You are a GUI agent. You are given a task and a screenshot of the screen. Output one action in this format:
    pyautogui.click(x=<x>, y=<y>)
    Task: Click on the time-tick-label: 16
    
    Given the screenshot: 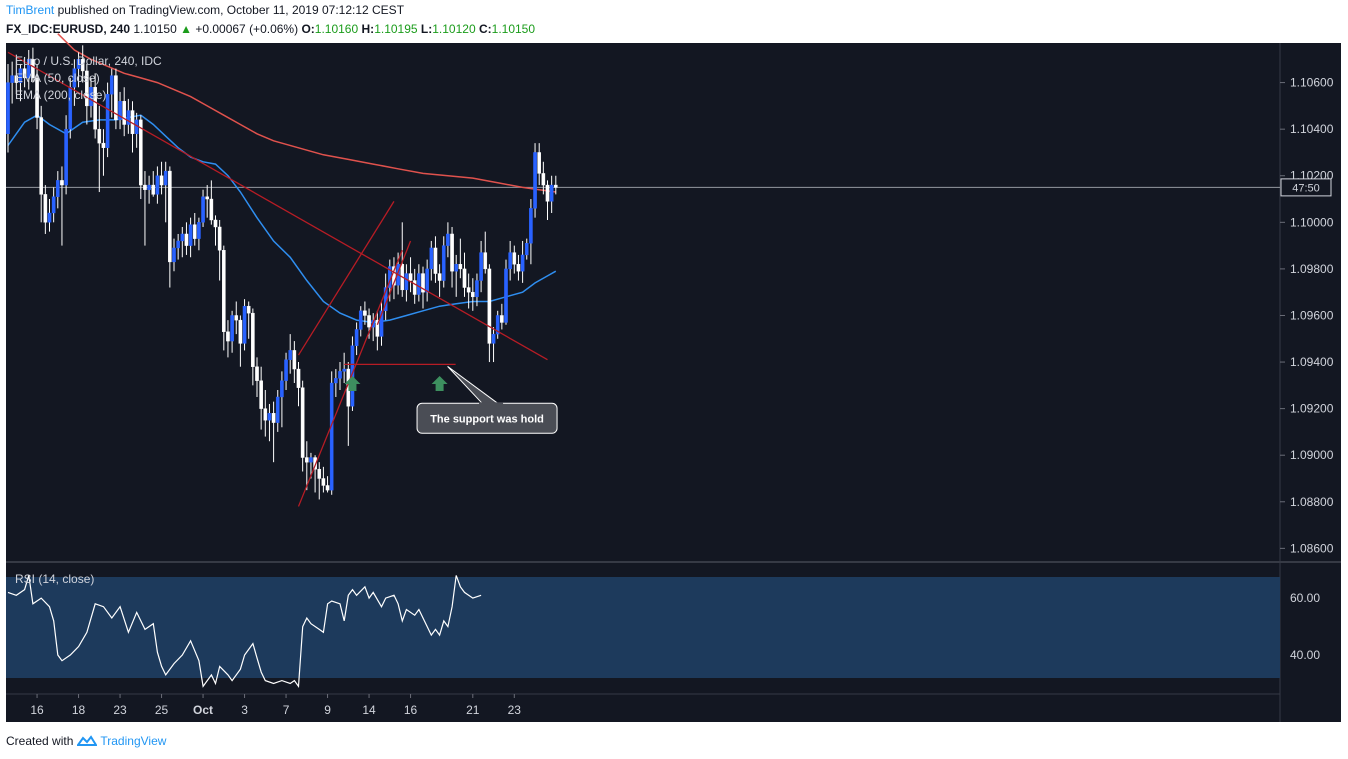 What is the action you would take?
    pyautogui.click(x=411, y=710)
    